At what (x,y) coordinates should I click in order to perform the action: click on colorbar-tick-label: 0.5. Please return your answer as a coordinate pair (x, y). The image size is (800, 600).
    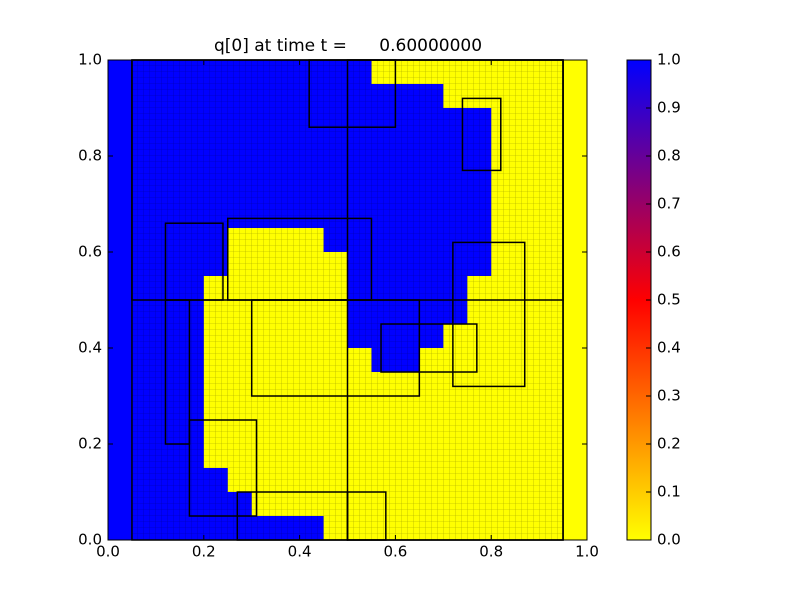
    Looking at the image, I should click on (669, 300).